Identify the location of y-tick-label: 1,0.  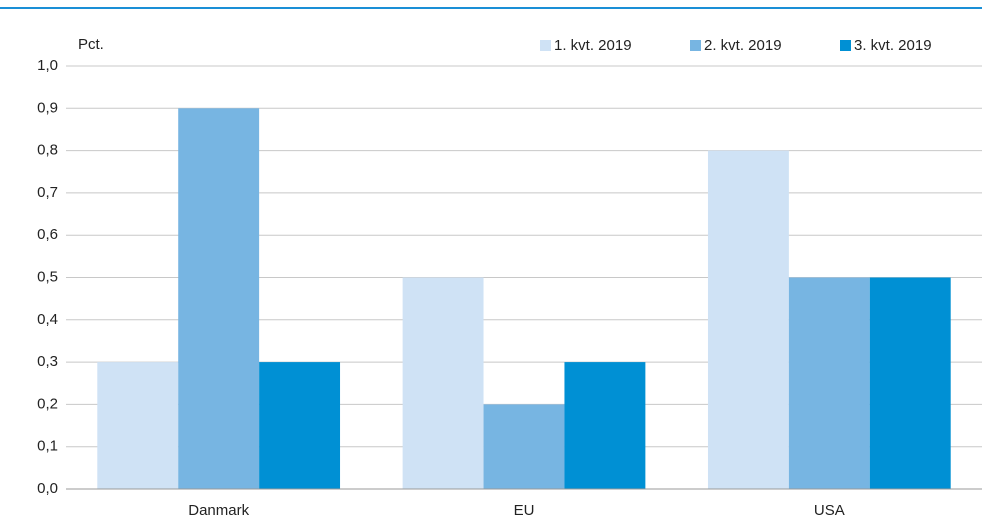
(47, 65).